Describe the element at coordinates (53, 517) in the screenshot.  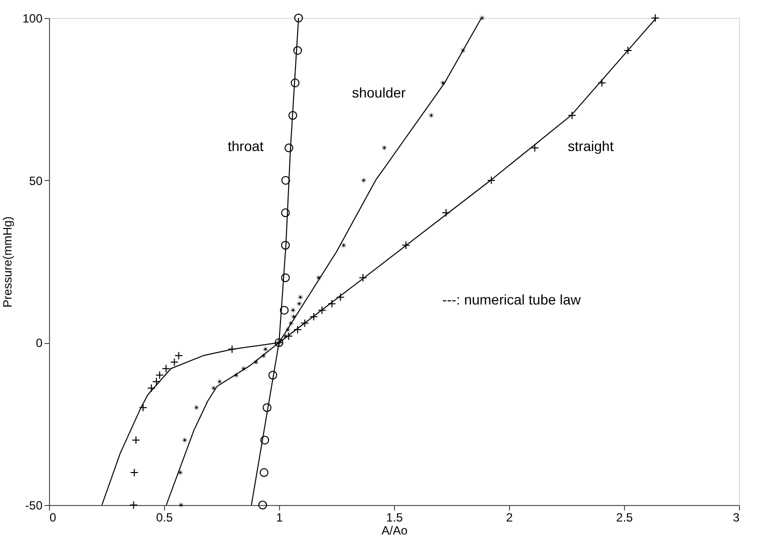
I see `x-tick-label: 0` at that location.